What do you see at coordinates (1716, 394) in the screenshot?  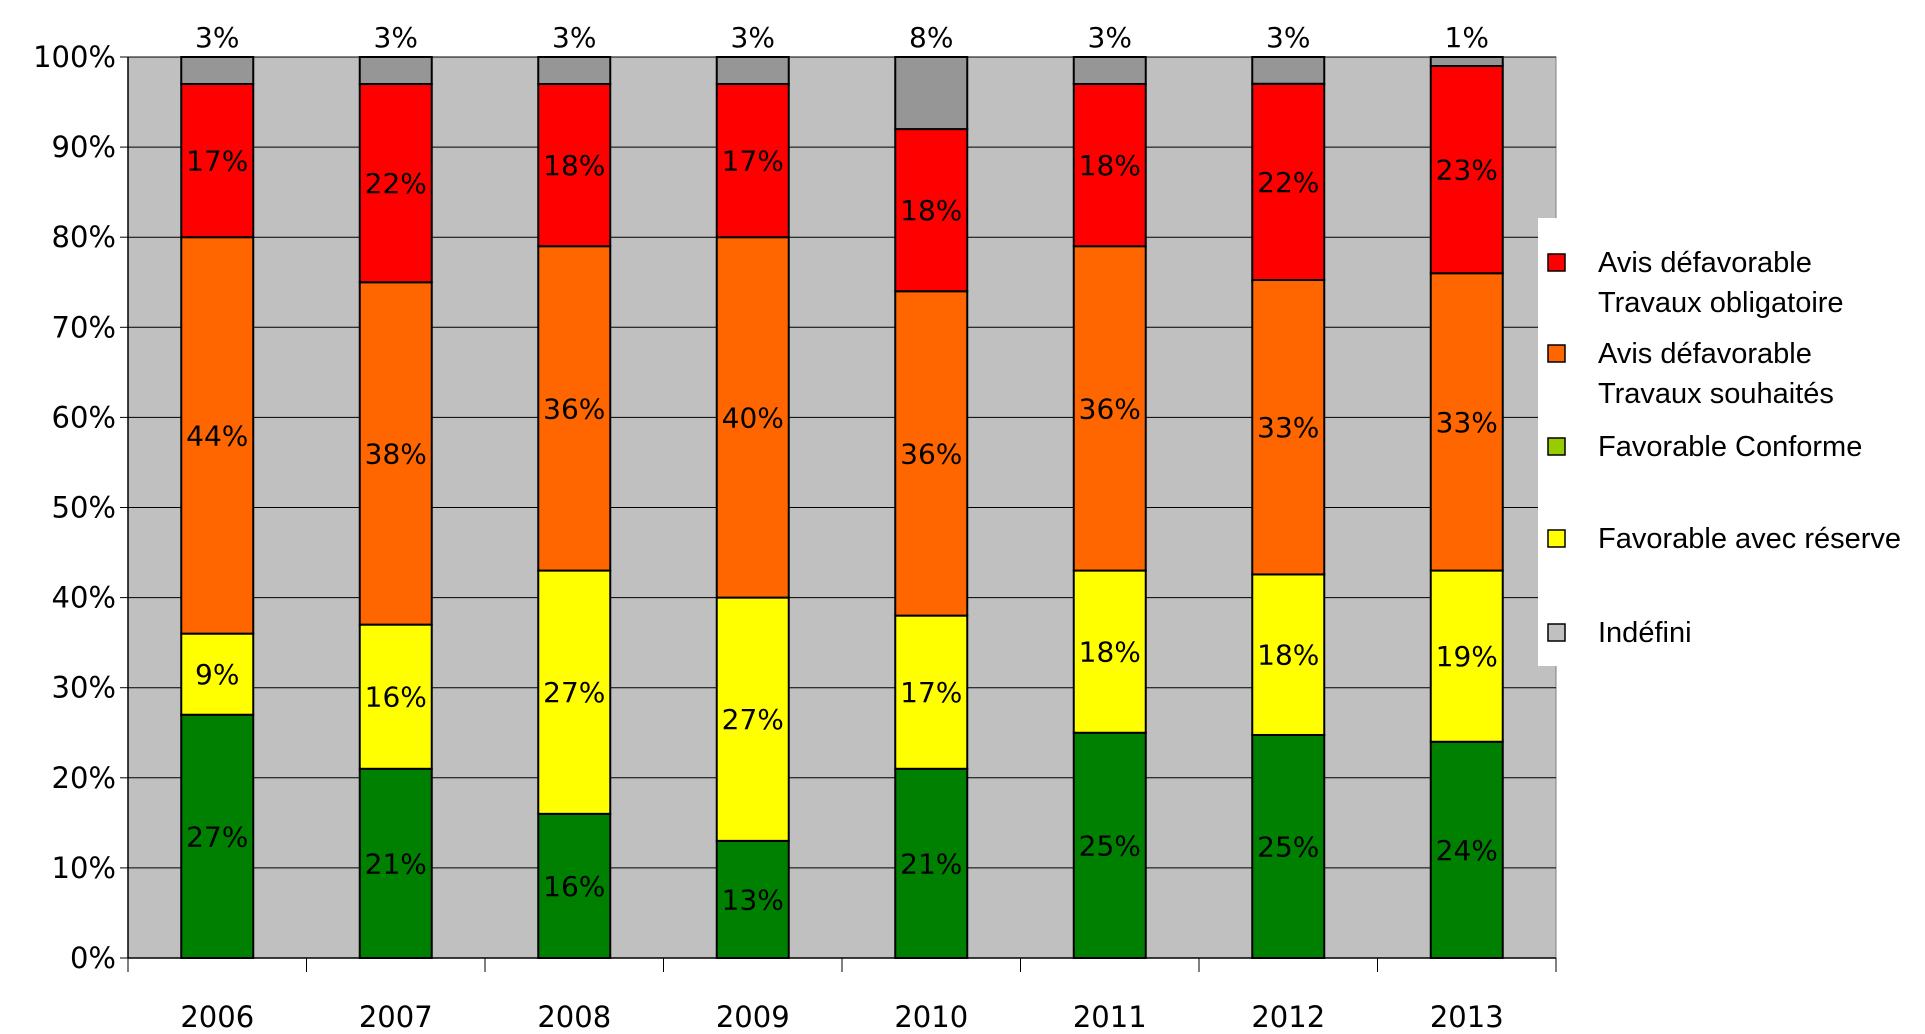 I see `legend-label: Travaux souhaités` at bounding box center [1716, 394].